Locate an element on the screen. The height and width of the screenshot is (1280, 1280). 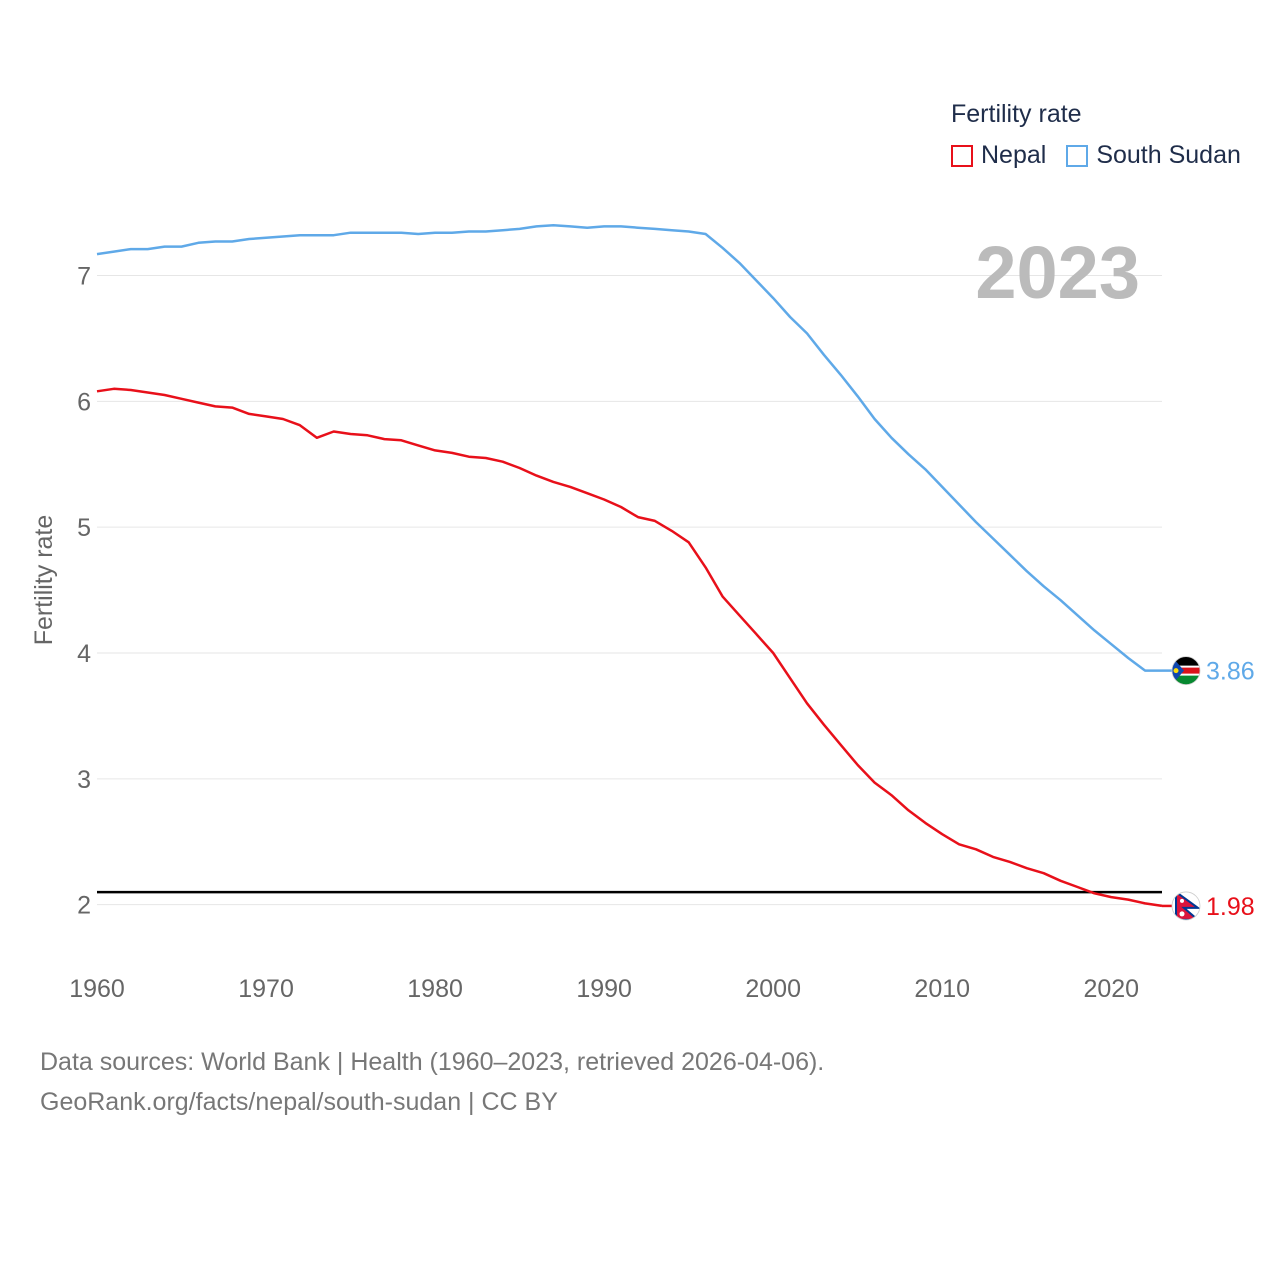
y-axis-ticks: 2 3 4 5 6 7 is located at coordinates (84, 591).